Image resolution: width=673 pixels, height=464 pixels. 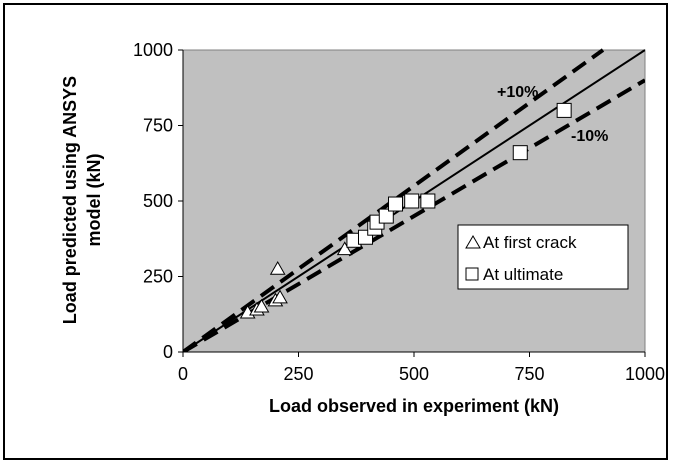 What do you see at coordinates (158, 201) in the screenshot?
I see `y-tick-label-2: 500` at bounding box center [158, 201].